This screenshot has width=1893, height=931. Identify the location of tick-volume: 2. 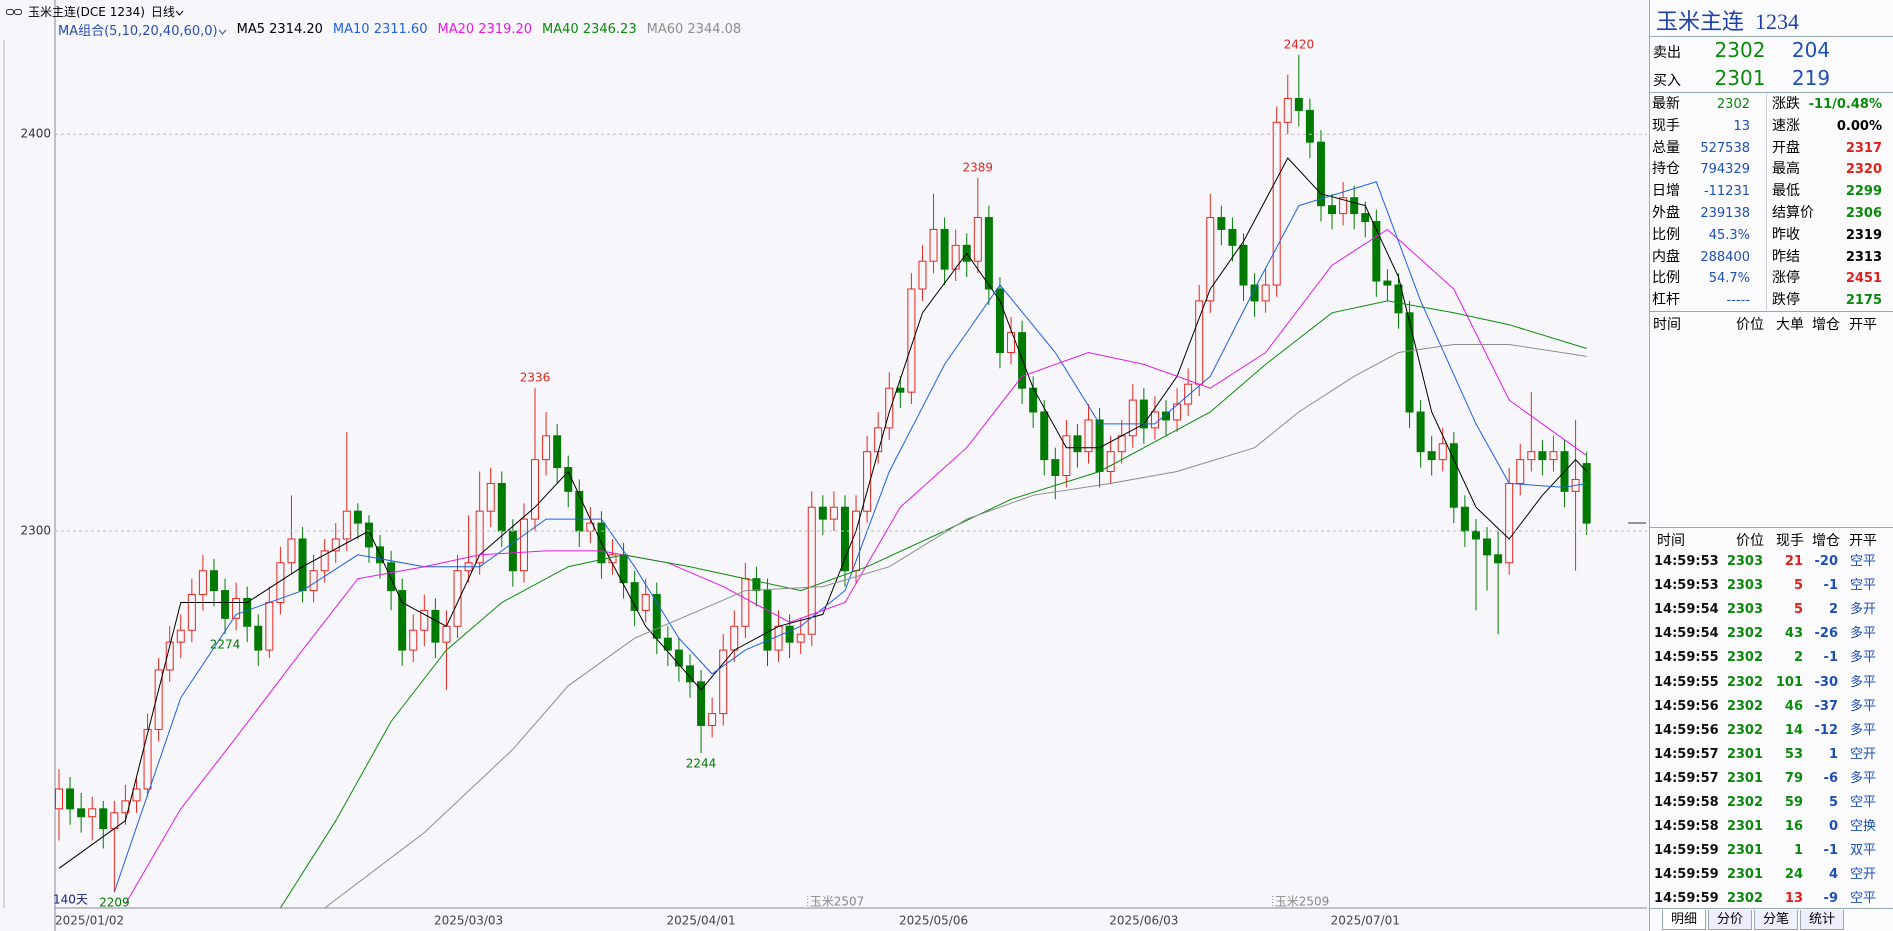
(1798, 658).